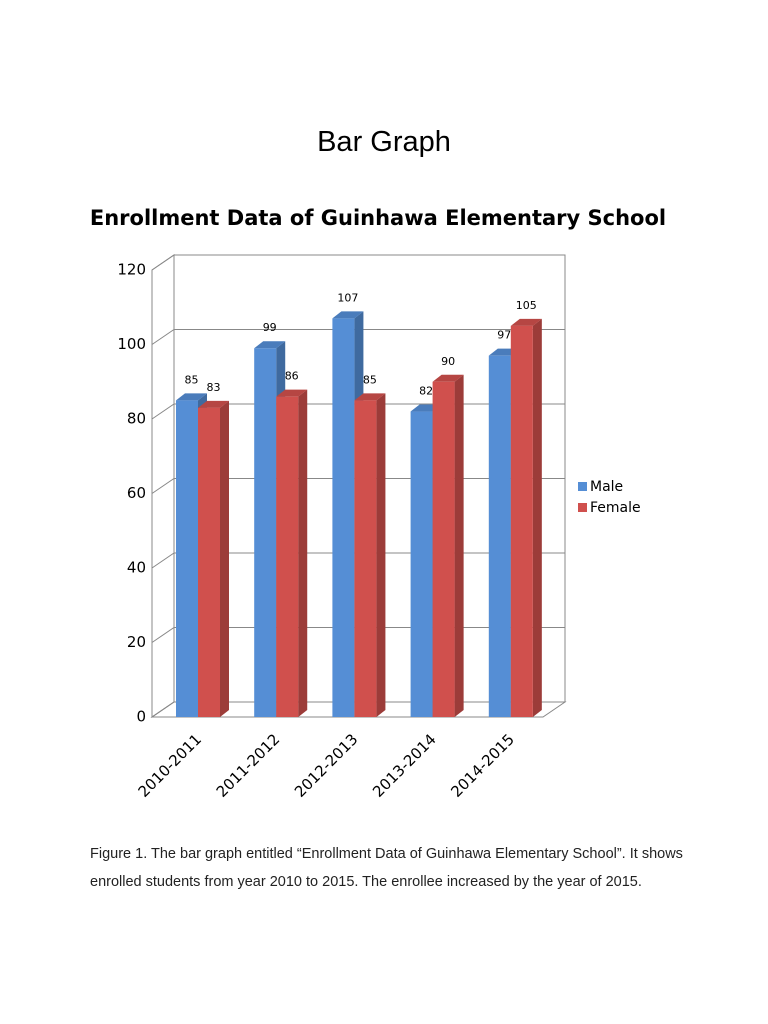 The width and height of the screenshot is (768, 1024). I want to click on value-label: 90, so click(448, 361).